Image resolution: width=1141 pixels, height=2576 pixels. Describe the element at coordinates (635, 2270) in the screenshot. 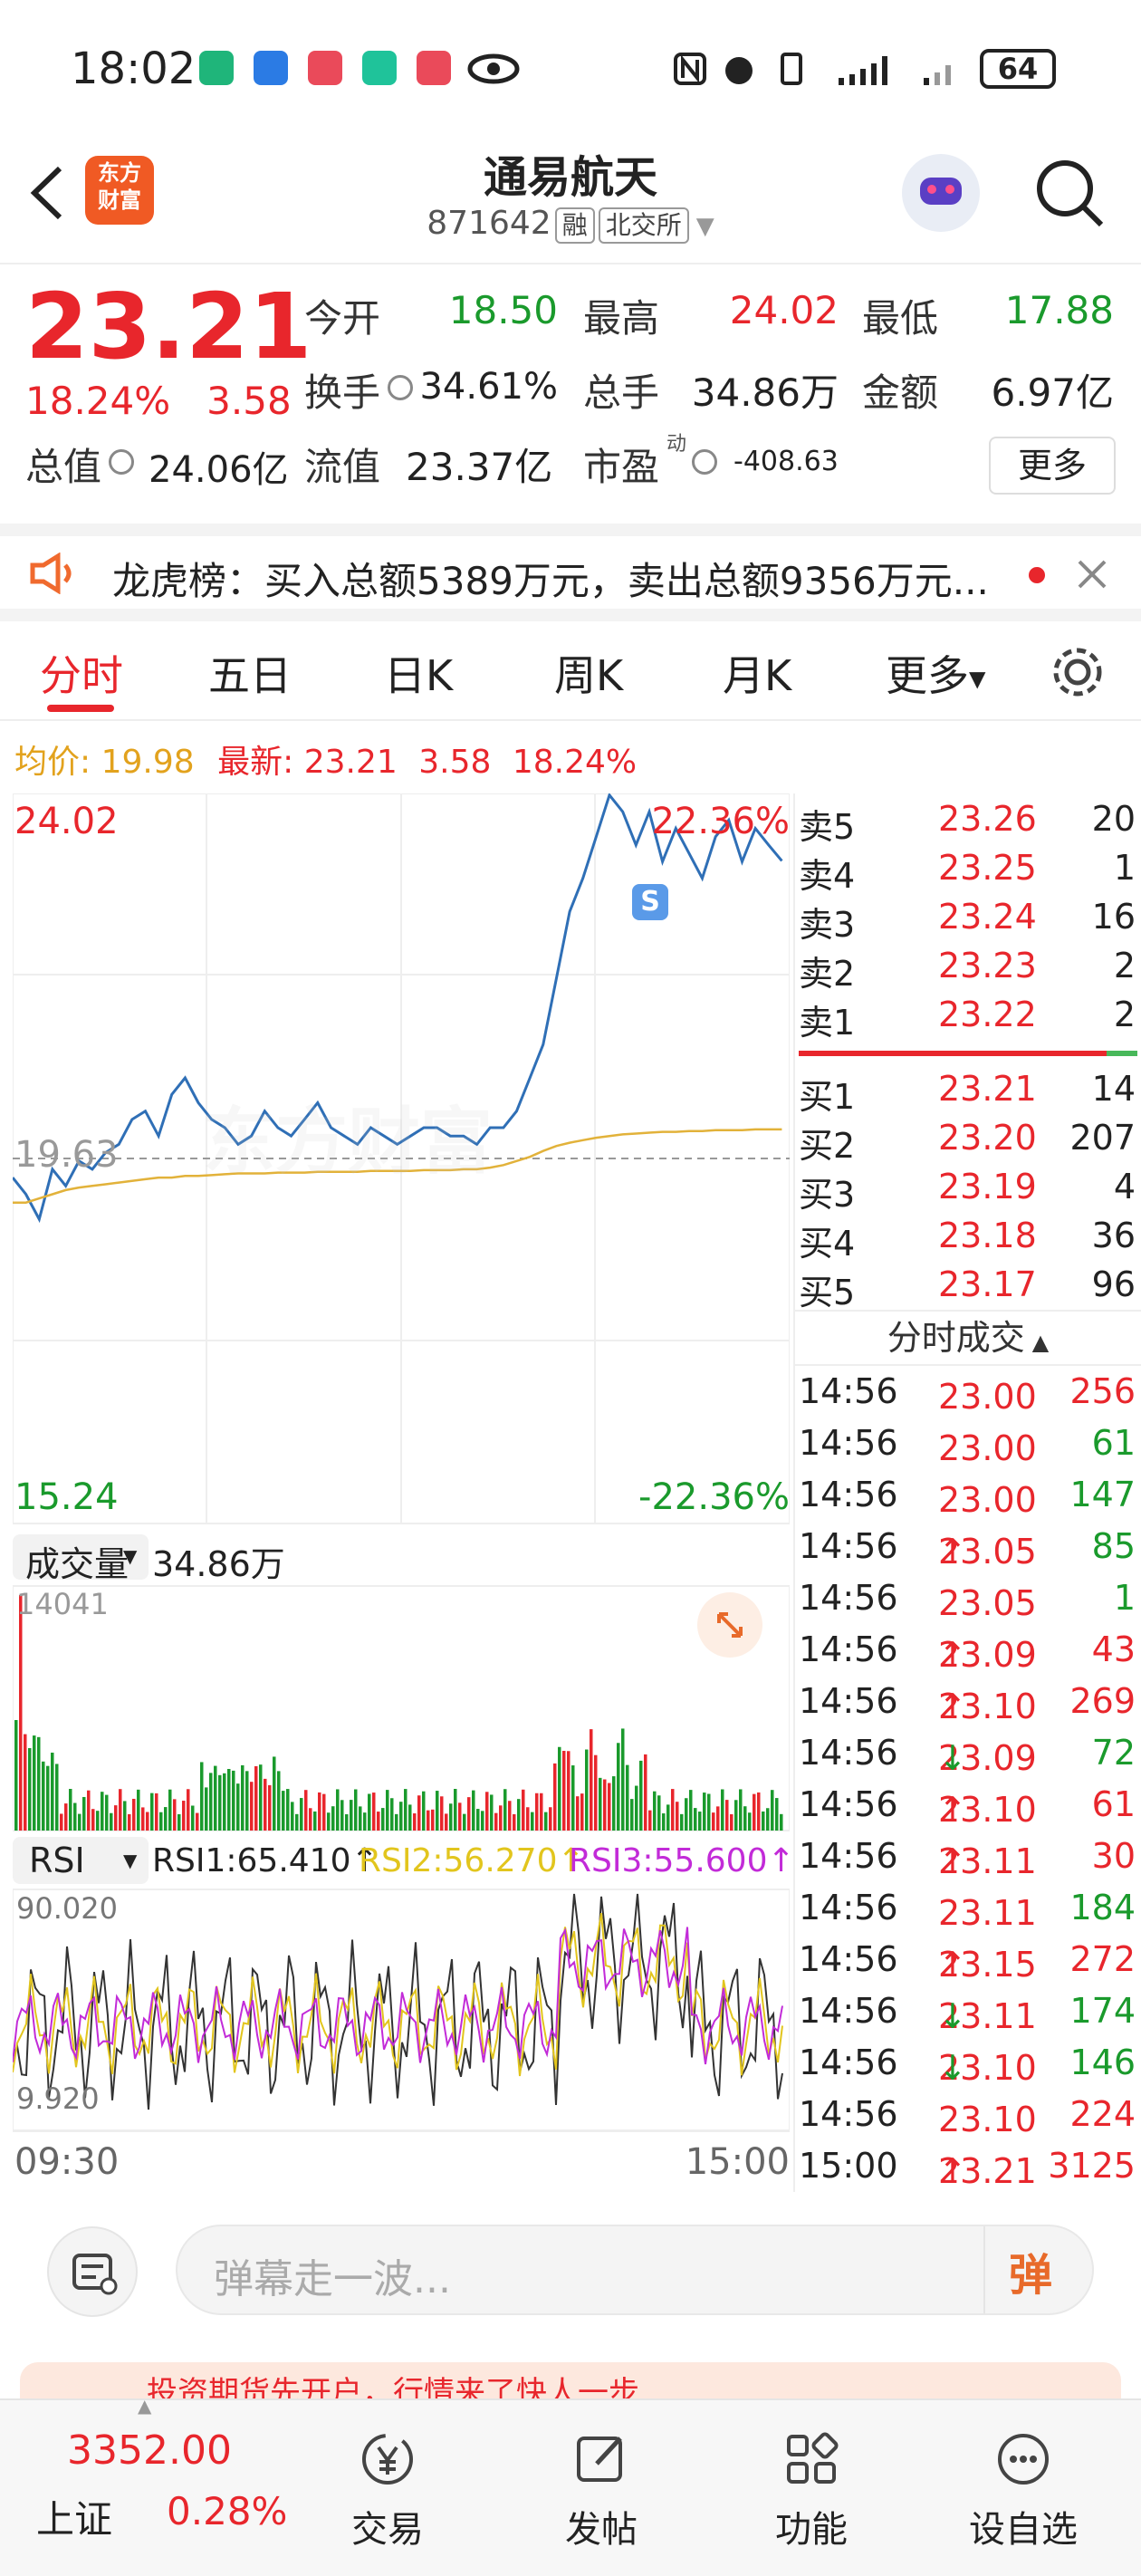

I see `danmaku-input: 弹幕走一波... 弹` at that location.